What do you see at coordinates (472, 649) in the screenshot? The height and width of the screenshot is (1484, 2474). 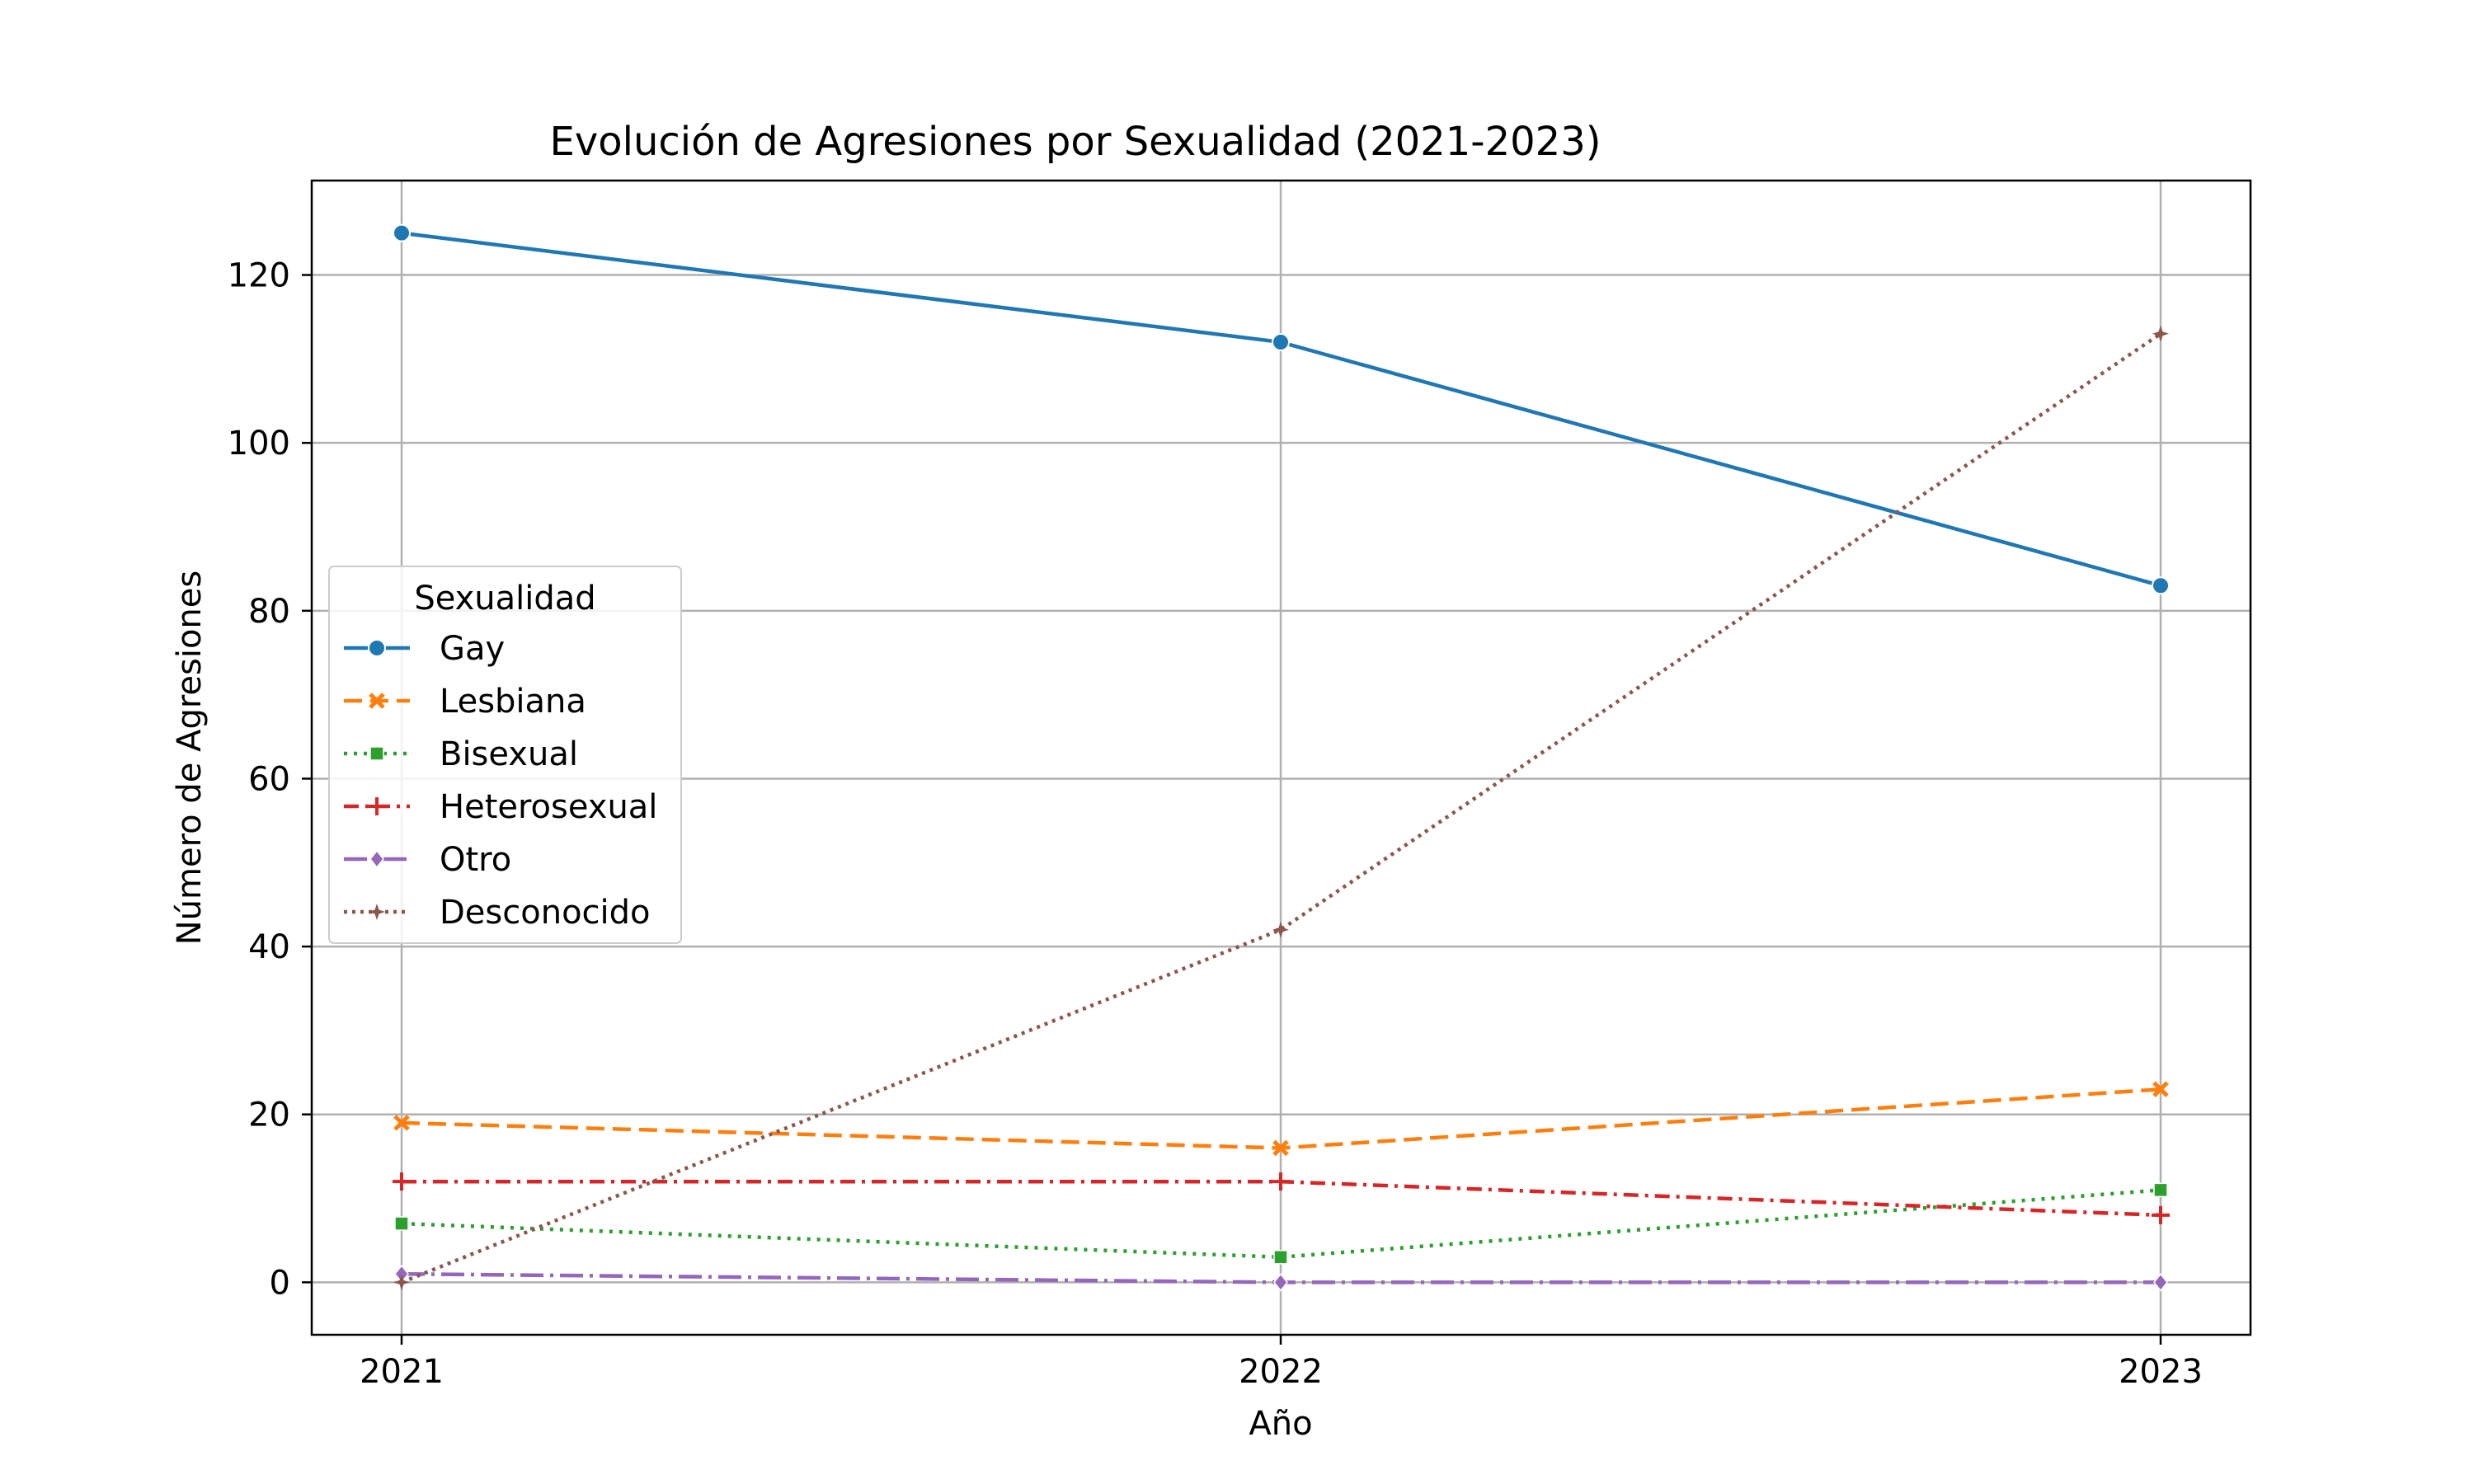 I see `legend-label-gay: Gay` at bounding box center [472, 649].